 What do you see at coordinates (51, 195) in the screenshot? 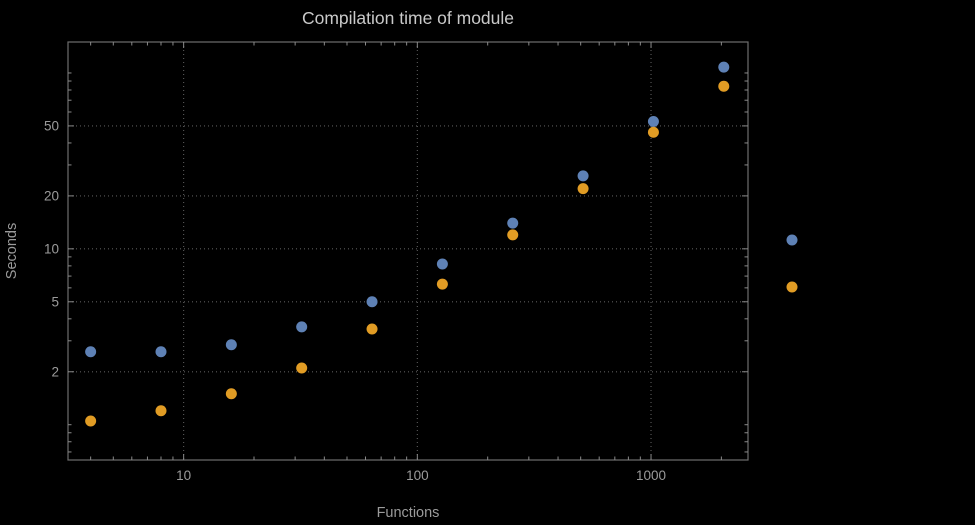
I see `y-tick-label: 20` at bounding box center [51, 195].